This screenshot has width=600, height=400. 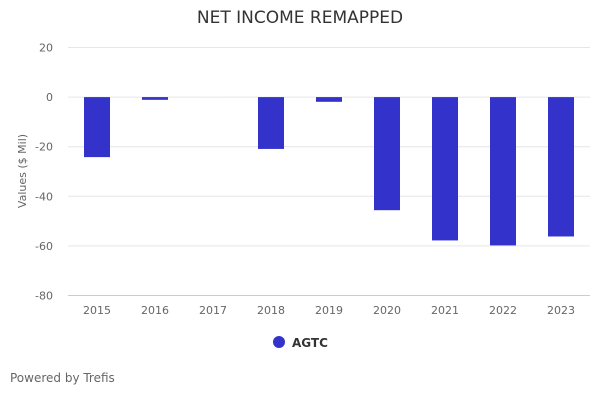 What do you see at coordinates (22, 171) in the screenshot?
I see `y-axis-label: Values ($ Mil)` at bounding box center [22, 171].